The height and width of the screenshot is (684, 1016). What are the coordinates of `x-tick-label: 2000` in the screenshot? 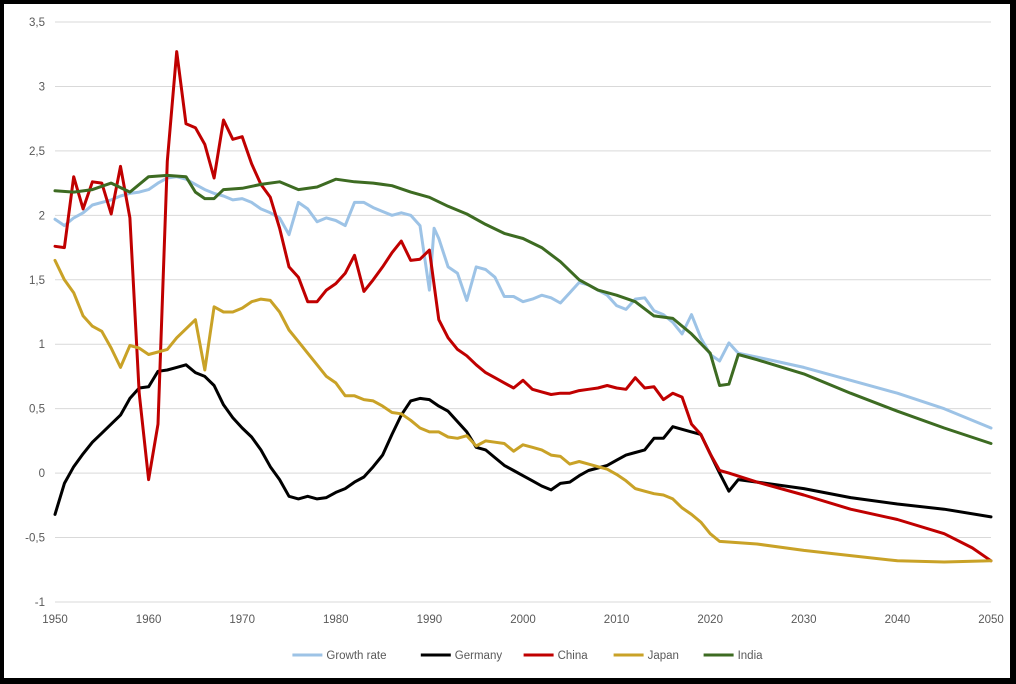 It's located at (523, 620).